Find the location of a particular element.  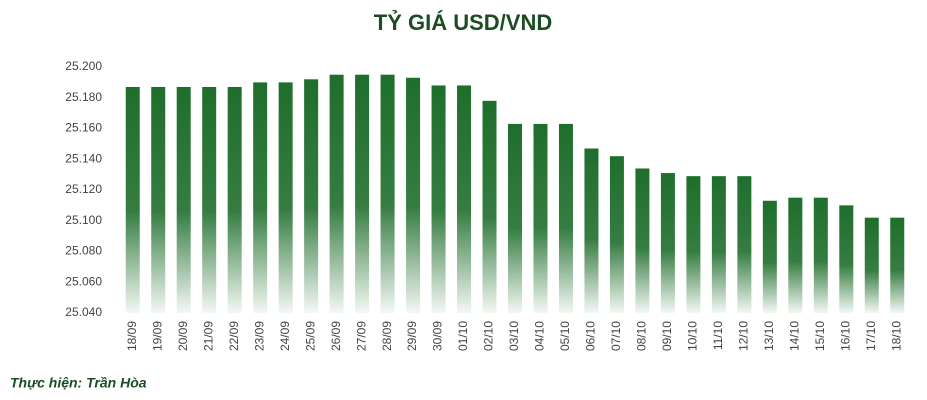

x-tick-label: 28/09 is located at coordinates (387, 336).